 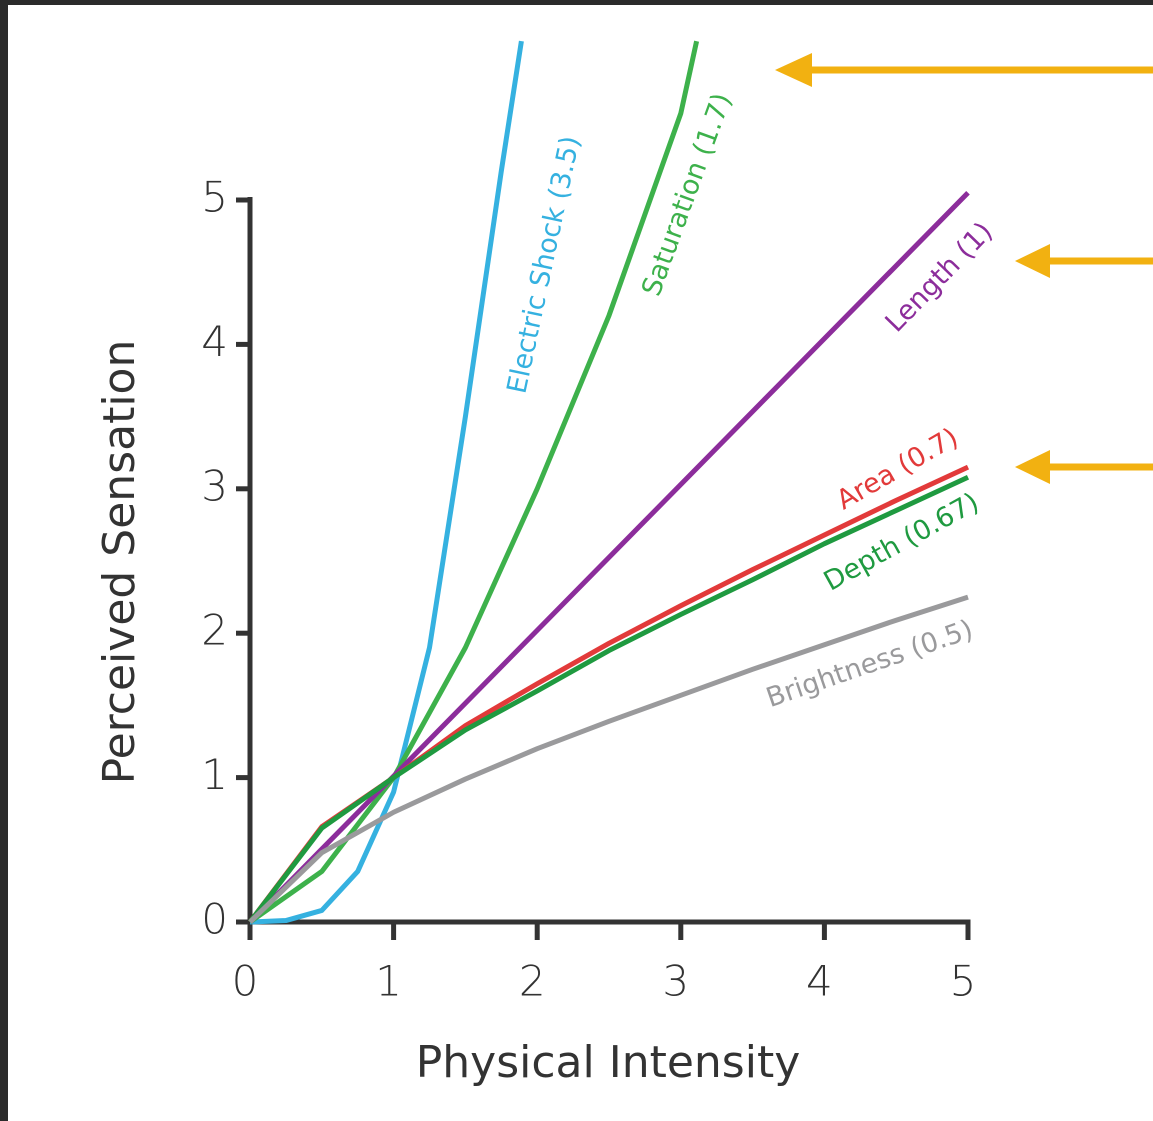 I want to click on y-tick-label: 3, so click(x=214, y=485).